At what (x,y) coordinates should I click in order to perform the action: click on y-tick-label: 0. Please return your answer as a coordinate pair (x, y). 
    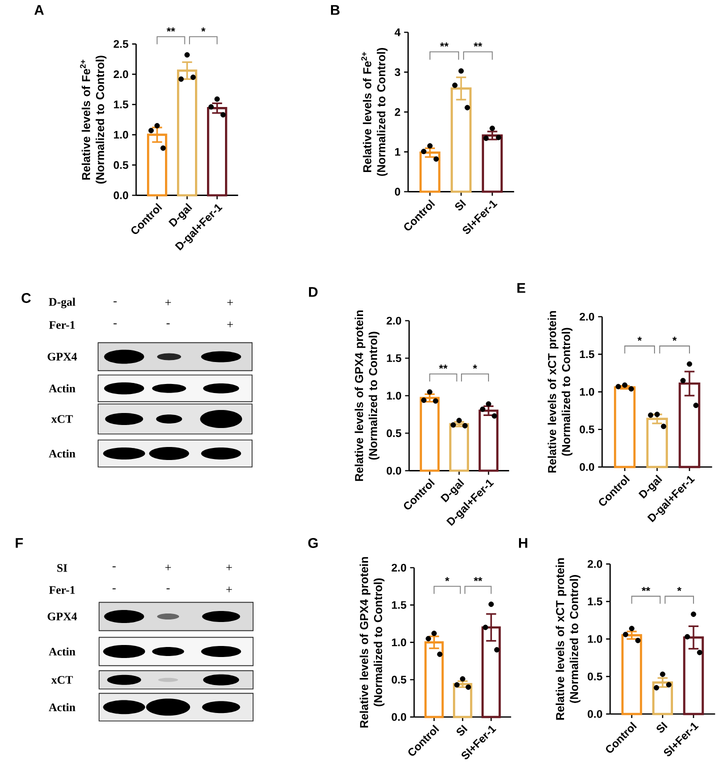
    Looking at the image, I should click on (397, 192).